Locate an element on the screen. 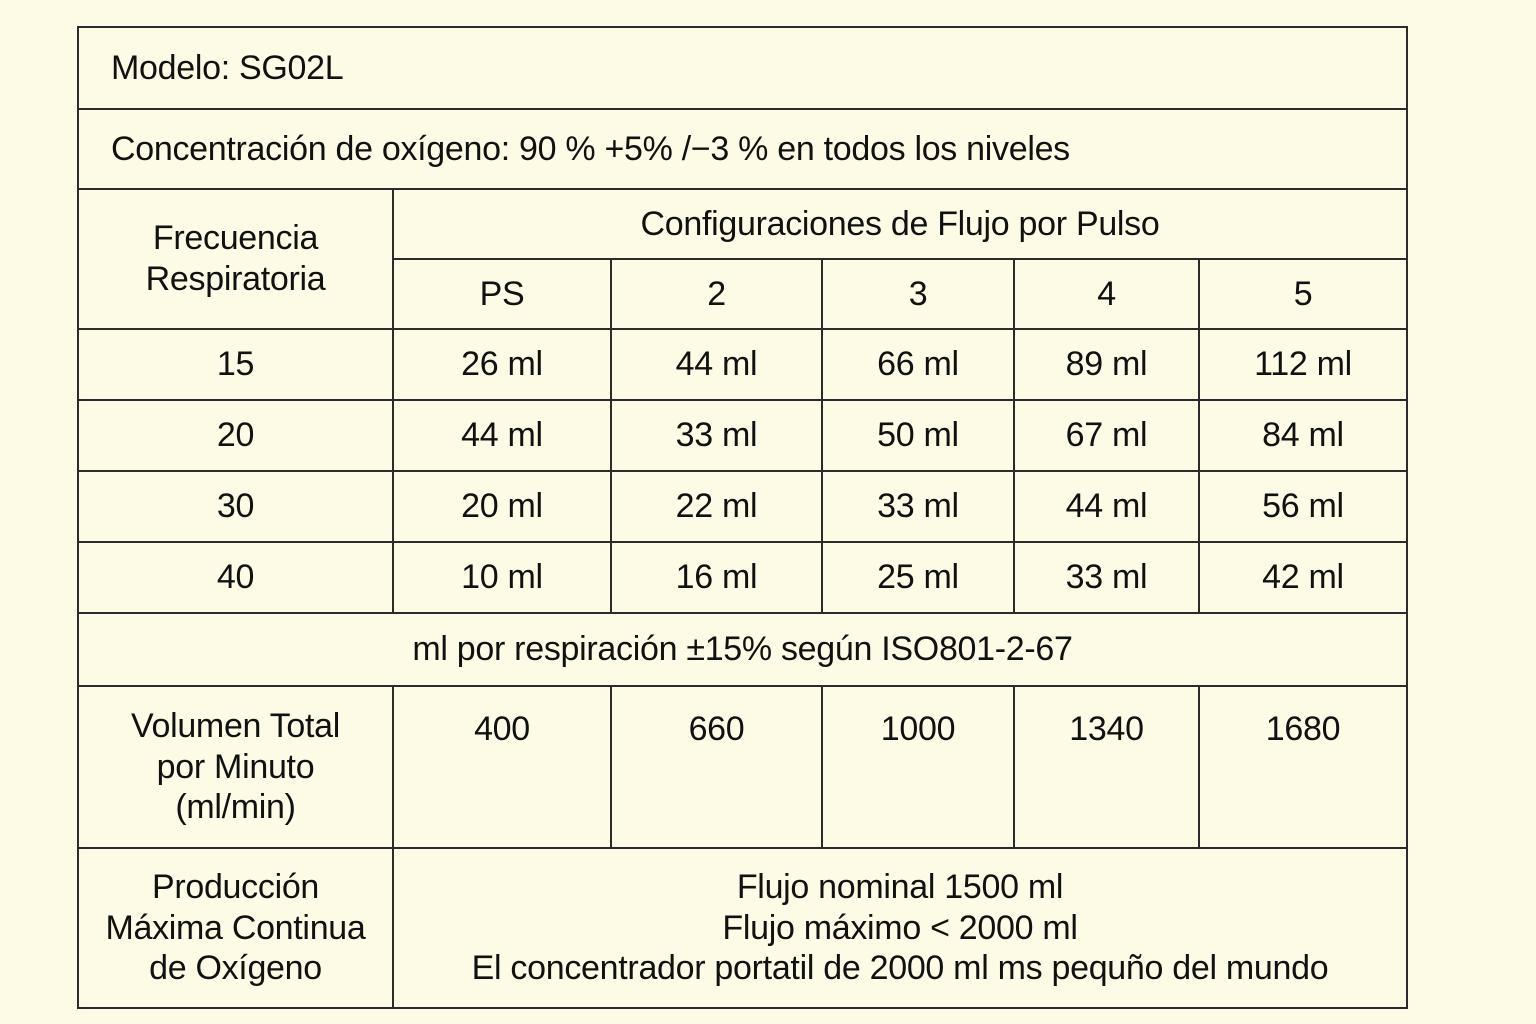 This screenshot has height=1024, width=1536. model-row: Modelo: SG02L is located at coordinates (742, 68).